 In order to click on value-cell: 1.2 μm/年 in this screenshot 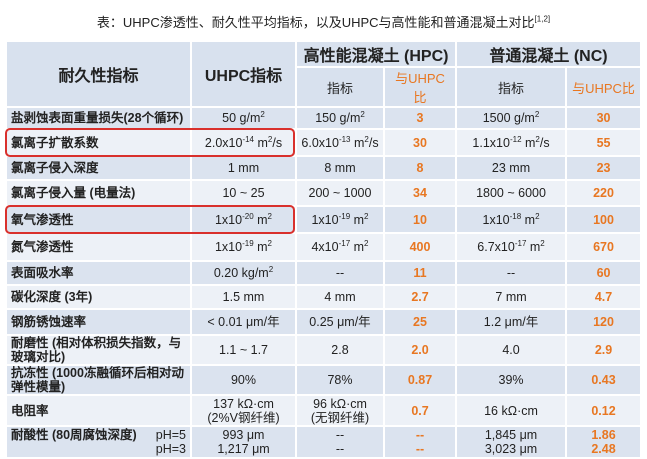, I will do `click(511, 322)`.